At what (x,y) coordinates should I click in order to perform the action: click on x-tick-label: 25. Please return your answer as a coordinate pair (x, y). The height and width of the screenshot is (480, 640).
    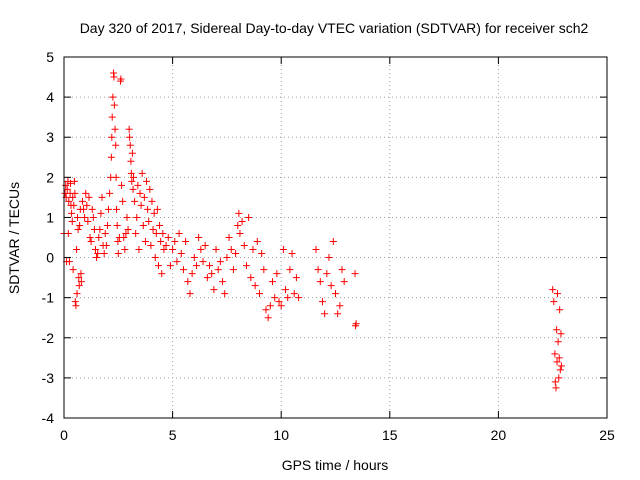
    Looking at the image, I should click on (607, 435).